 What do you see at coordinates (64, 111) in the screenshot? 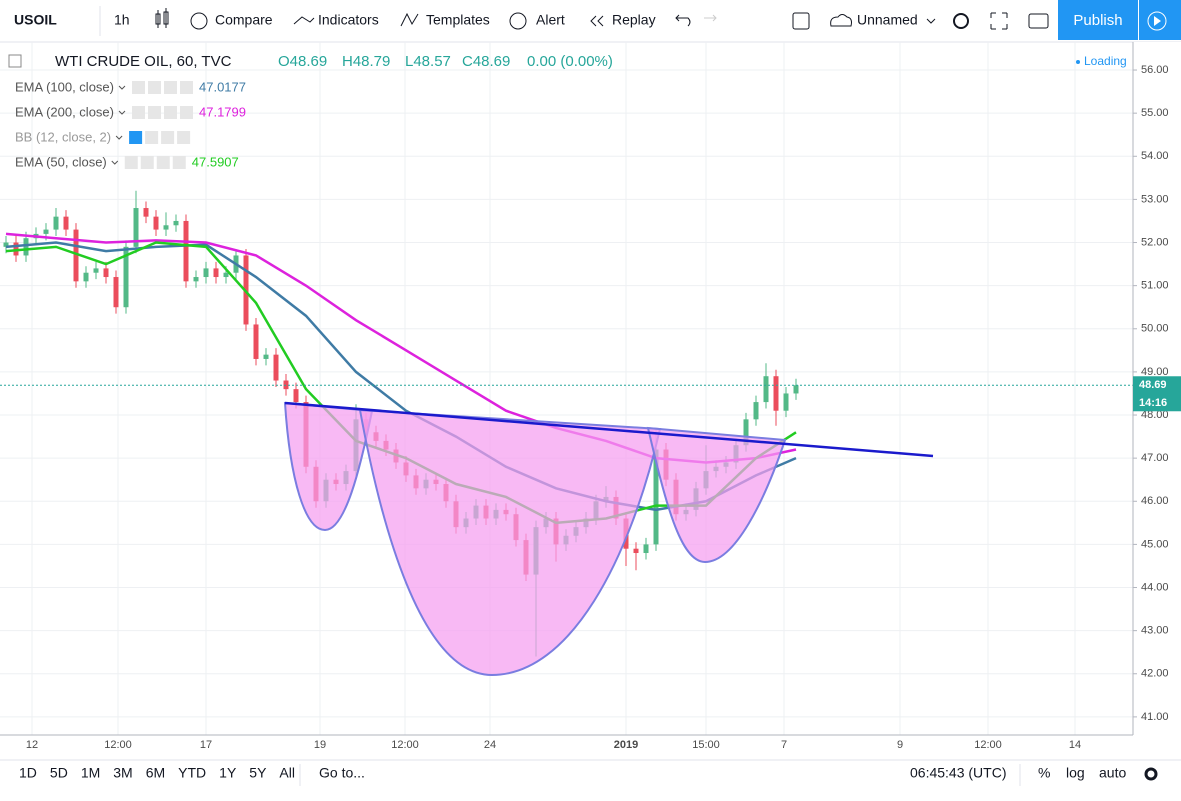
I see `legend-name: EMA (200, close)` at bounding box center [64, 111].